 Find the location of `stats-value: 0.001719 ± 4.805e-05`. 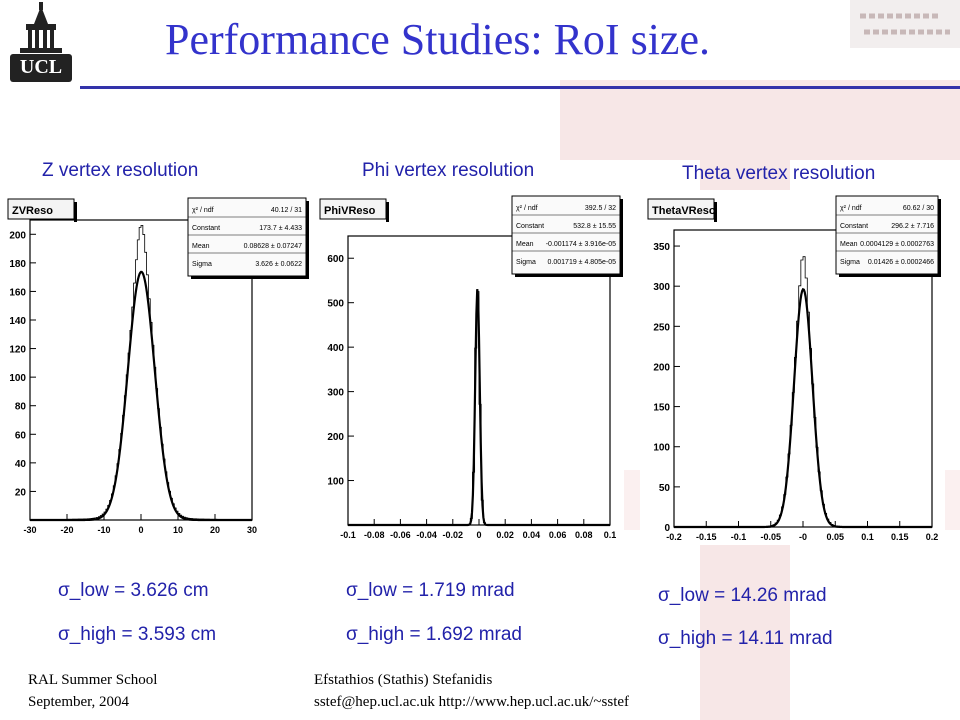

stats-value: 0.001719 ± 4.805e-05 is located at coordinates (582, 262).